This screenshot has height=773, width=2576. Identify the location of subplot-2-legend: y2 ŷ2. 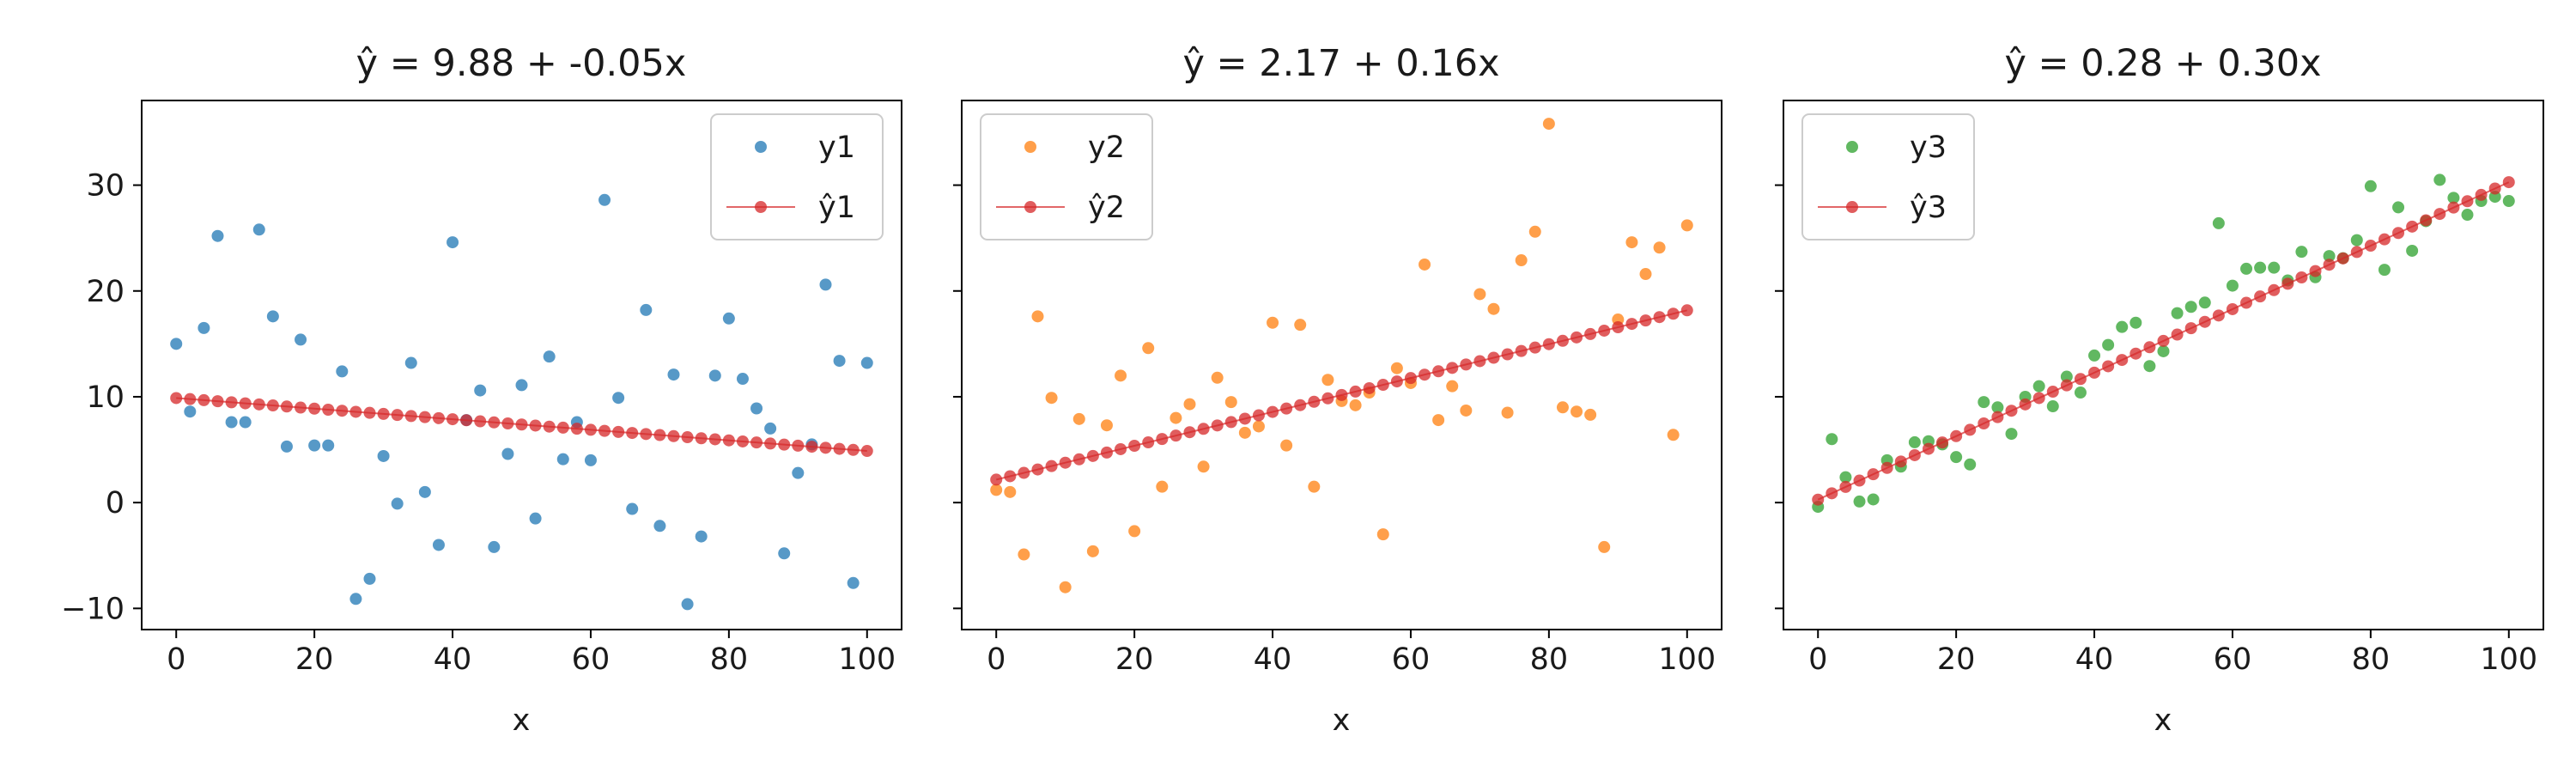
(1067, 176).